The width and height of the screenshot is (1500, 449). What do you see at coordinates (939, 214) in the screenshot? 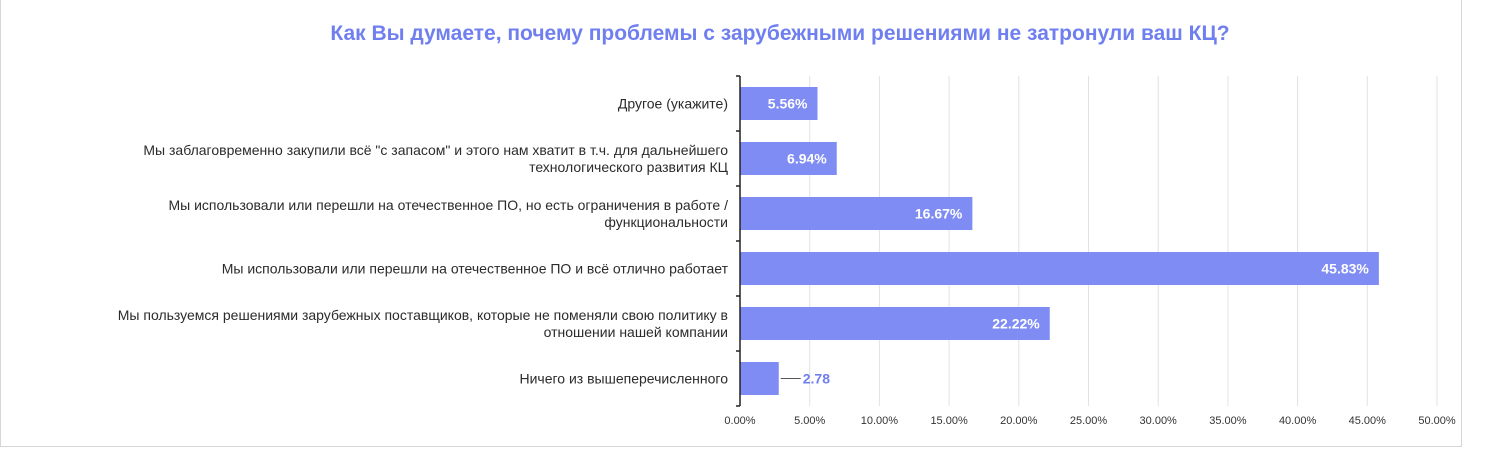
I see `data-label: 16.67%` at bounding box center [939, 214].